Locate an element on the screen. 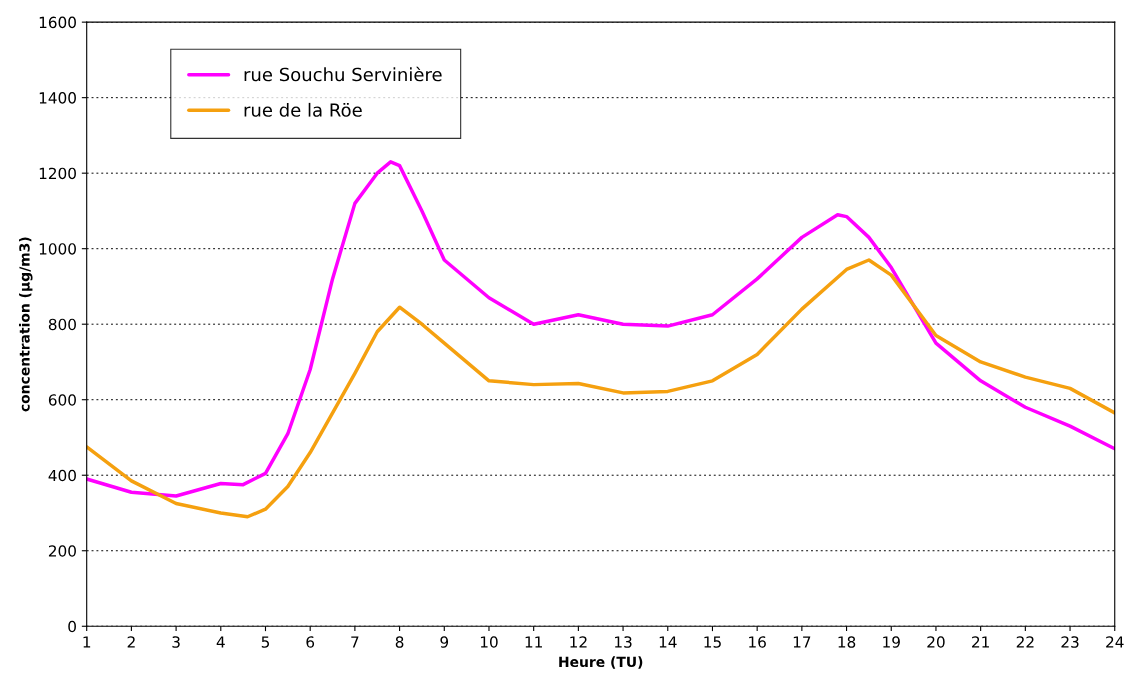 This screenshot has height=692, width=1126. x-tick-label: 23 is located at coordinates (1070, 642).